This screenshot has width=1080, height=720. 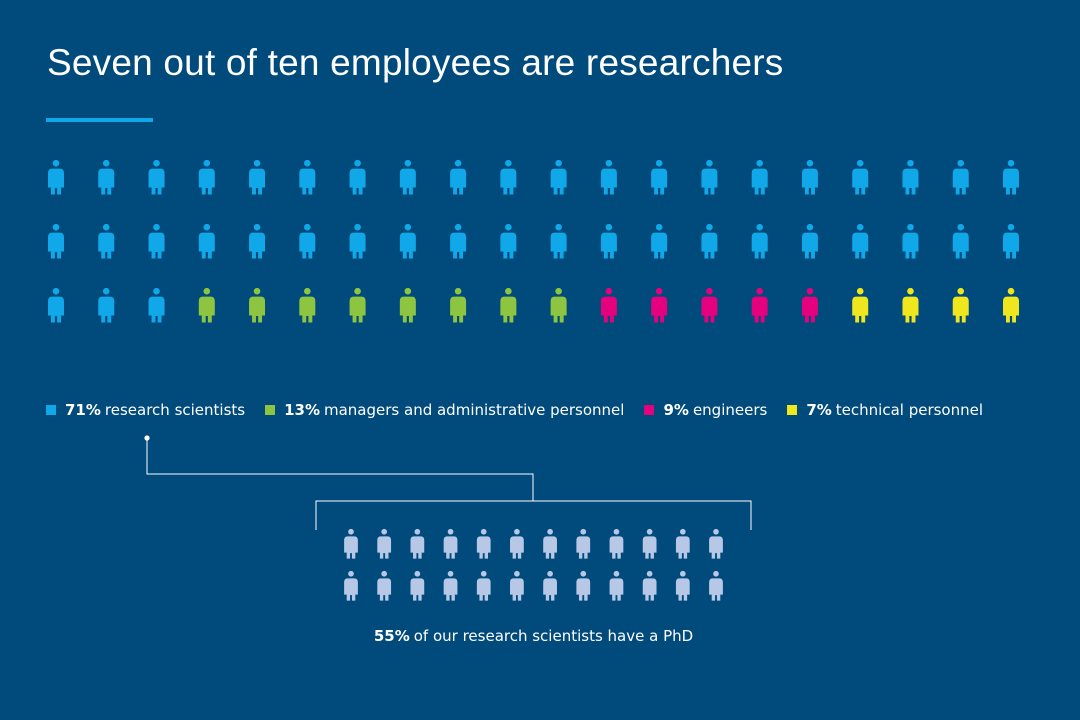 What do you see at coordinates (909, 410) in the screenshot?
I see `legend-label: technical personnel` at bounding box center [909, 410].